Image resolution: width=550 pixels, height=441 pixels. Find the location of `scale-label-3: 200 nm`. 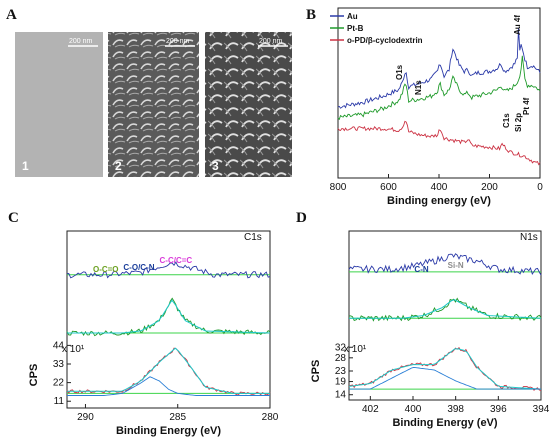

scale-label-3: 200 nm is located at coordinates (271, 41).